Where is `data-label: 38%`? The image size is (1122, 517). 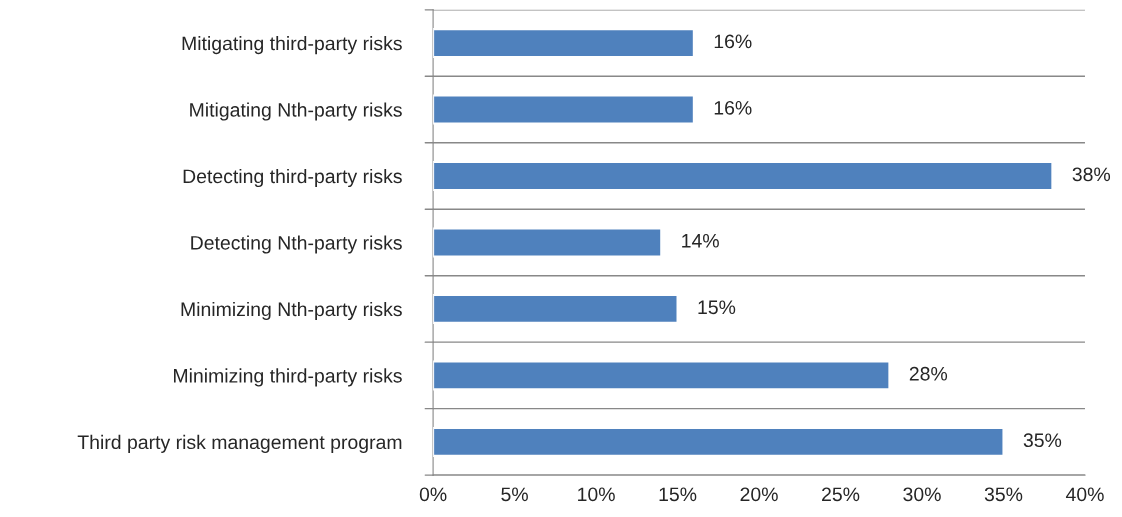 data-label: 38% is located at coordinates (1091, 174).